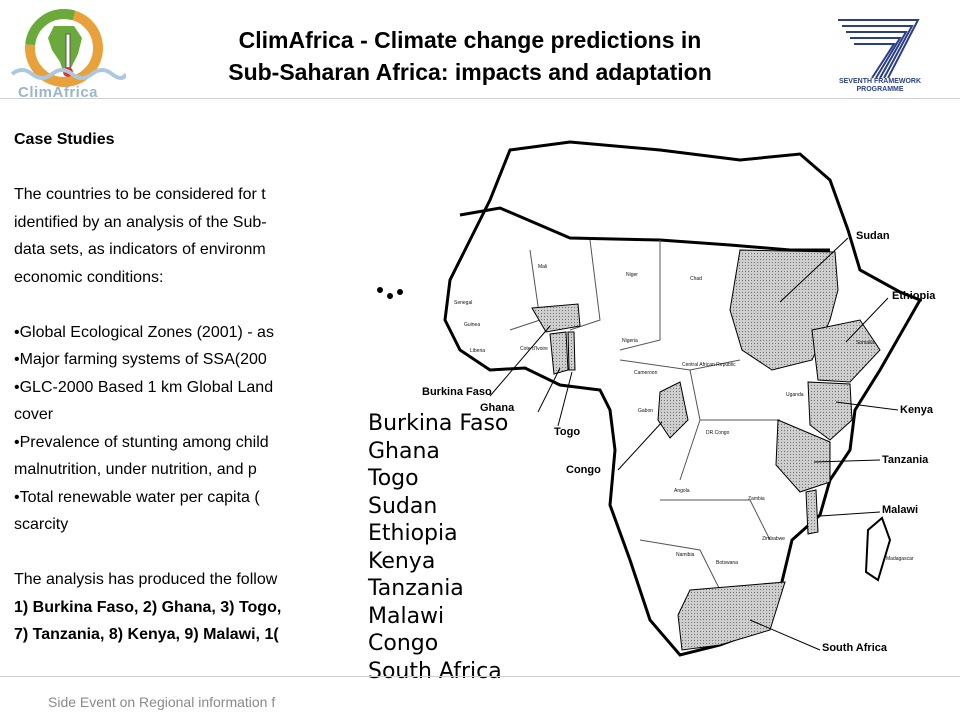 The height and width of the screenshot is (721, 960). I want to click on label-mali: Mali, so click(543, 267).